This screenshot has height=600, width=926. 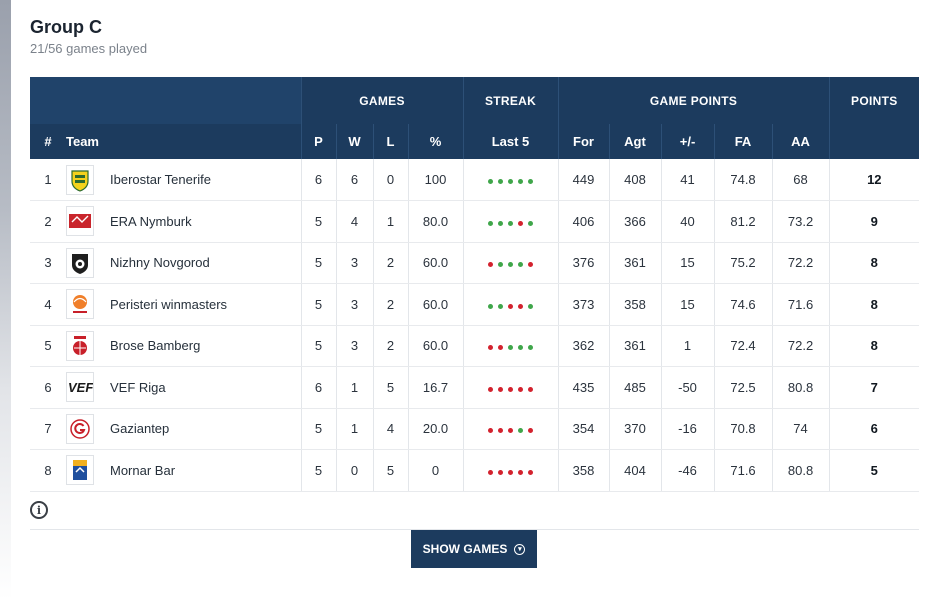 What do you see at coordinates (583, 387) in the screenshot?
I see `points-for-cell: 435` at bounding box center [583, 387].